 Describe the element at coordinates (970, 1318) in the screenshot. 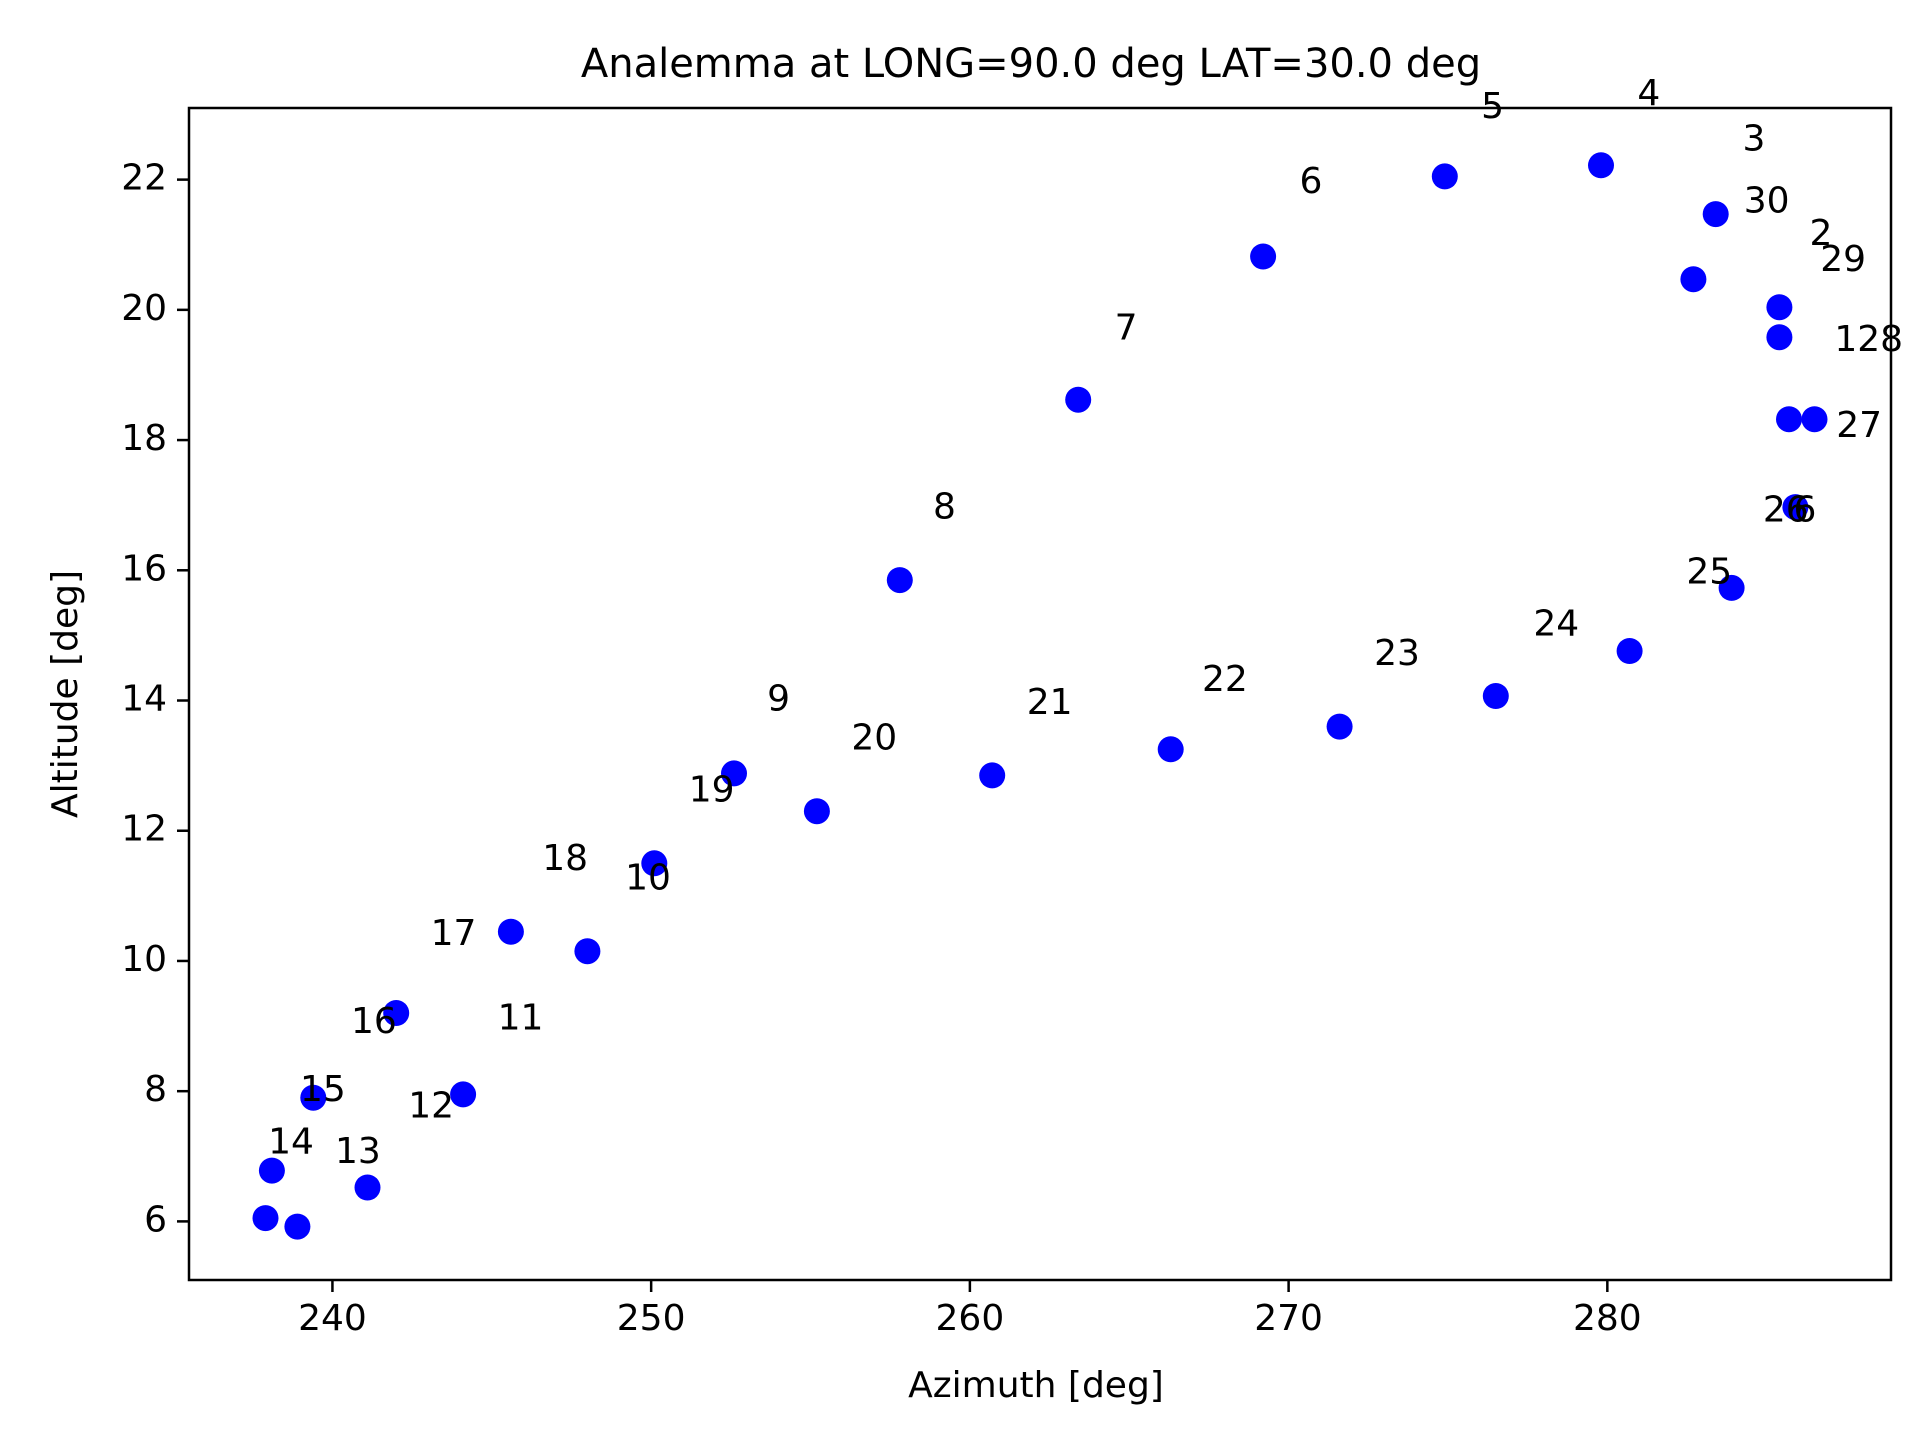

I see `x-tick-label: 260` at that location.